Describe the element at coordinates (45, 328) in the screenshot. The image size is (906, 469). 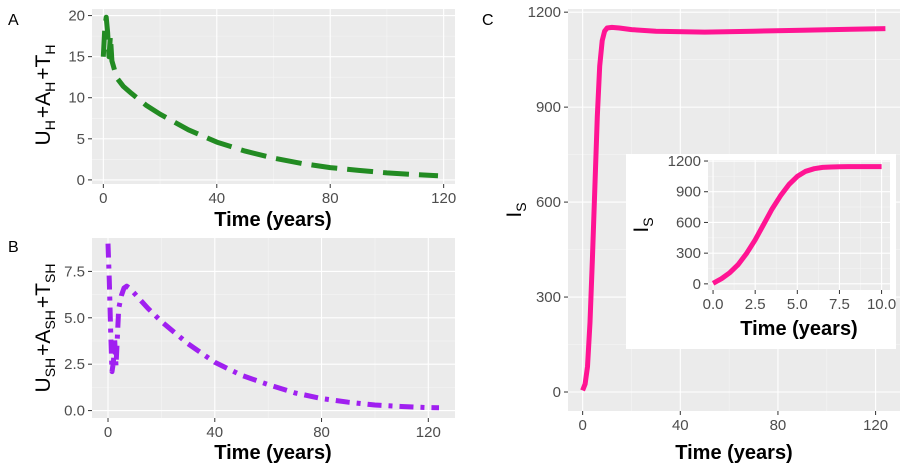
I see `y-axis-title: USH+ASH+TSH` at that location.